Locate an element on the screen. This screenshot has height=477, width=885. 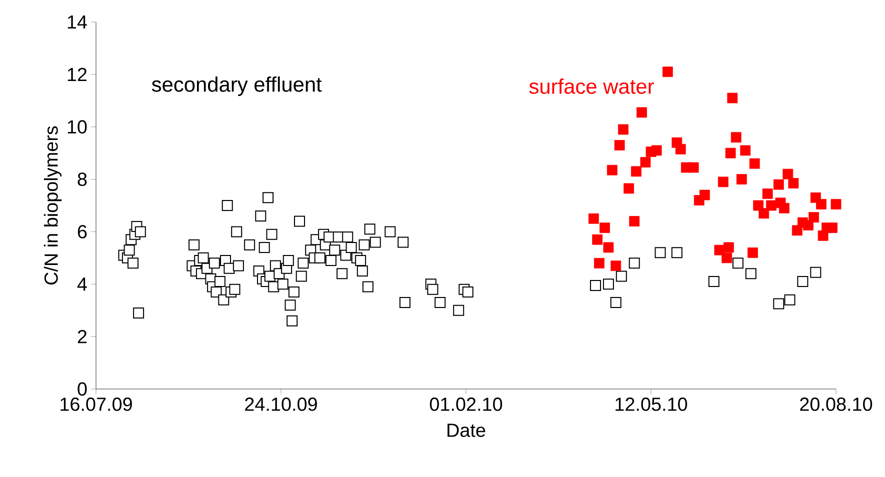
series-label: surface water is located at coordinates (591, 86).